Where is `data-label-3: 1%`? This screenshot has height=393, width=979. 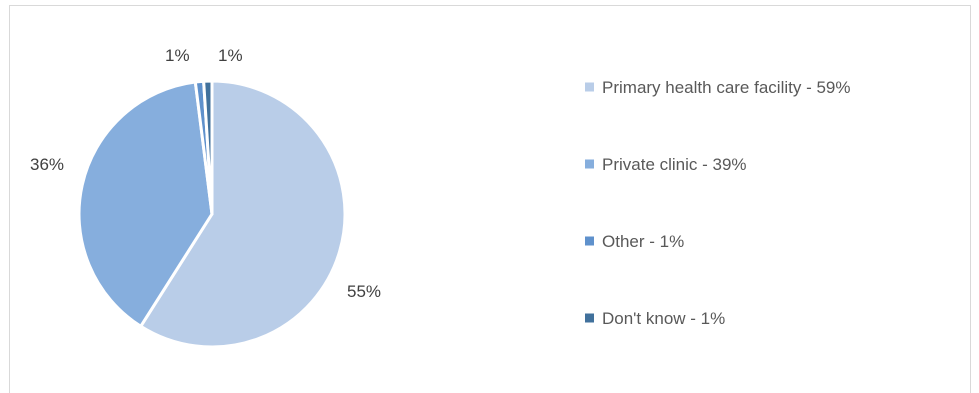
data-label-3: 1% is located at coordinates (230, 55).